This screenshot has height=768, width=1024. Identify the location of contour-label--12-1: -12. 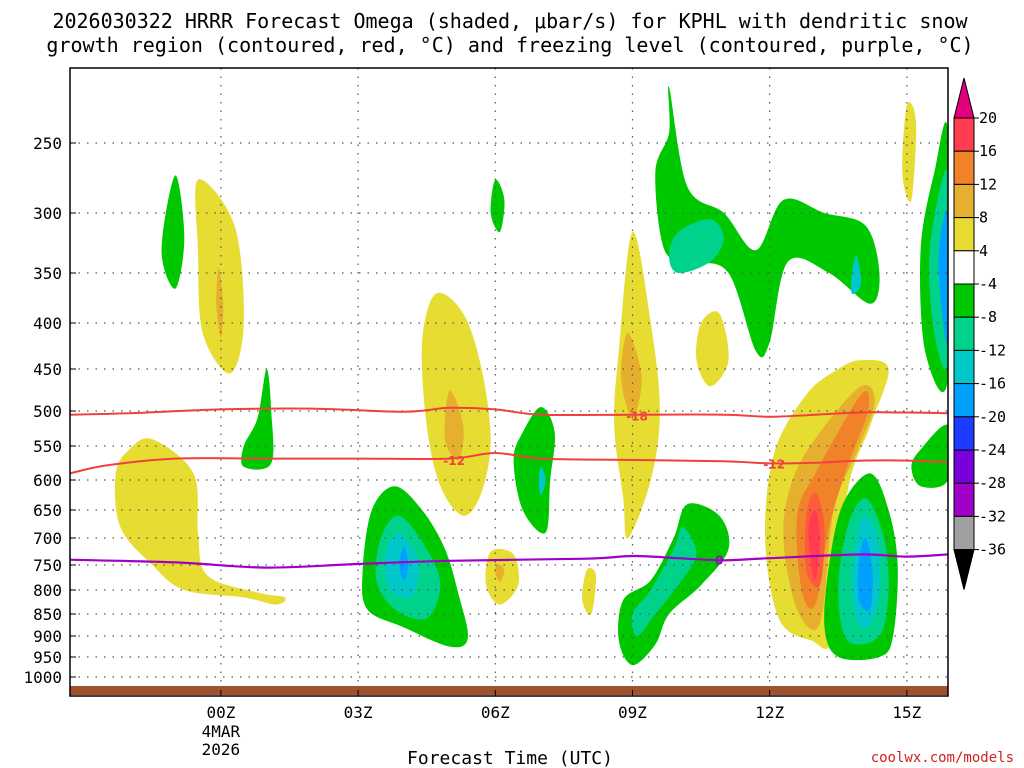
(774, 464).